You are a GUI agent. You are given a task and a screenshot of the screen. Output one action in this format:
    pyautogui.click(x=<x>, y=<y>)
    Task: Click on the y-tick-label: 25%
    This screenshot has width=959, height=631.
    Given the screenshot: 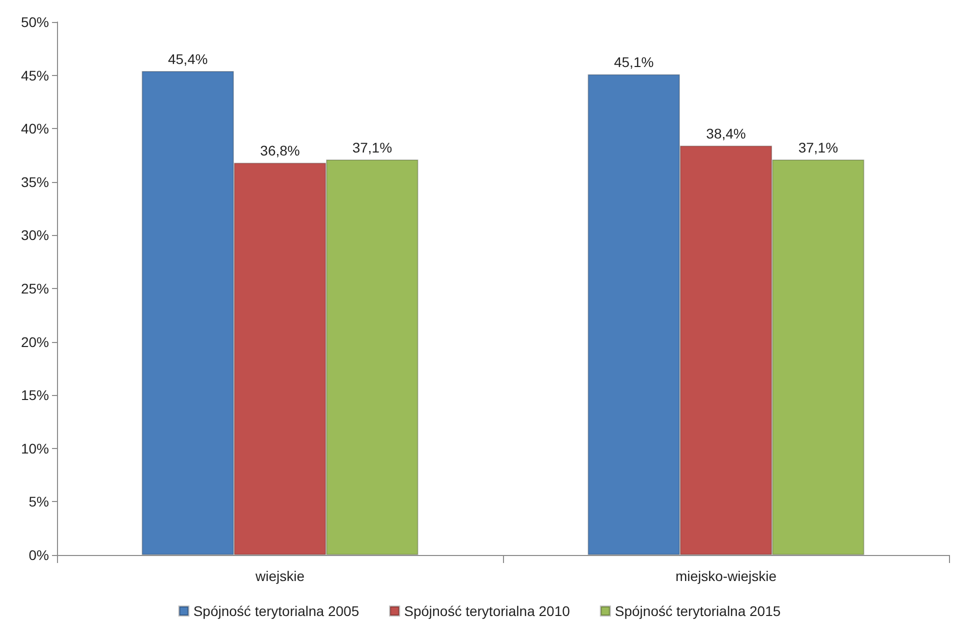 What is the action you would take?
    pyautogui.click(x=34, y=288)
    